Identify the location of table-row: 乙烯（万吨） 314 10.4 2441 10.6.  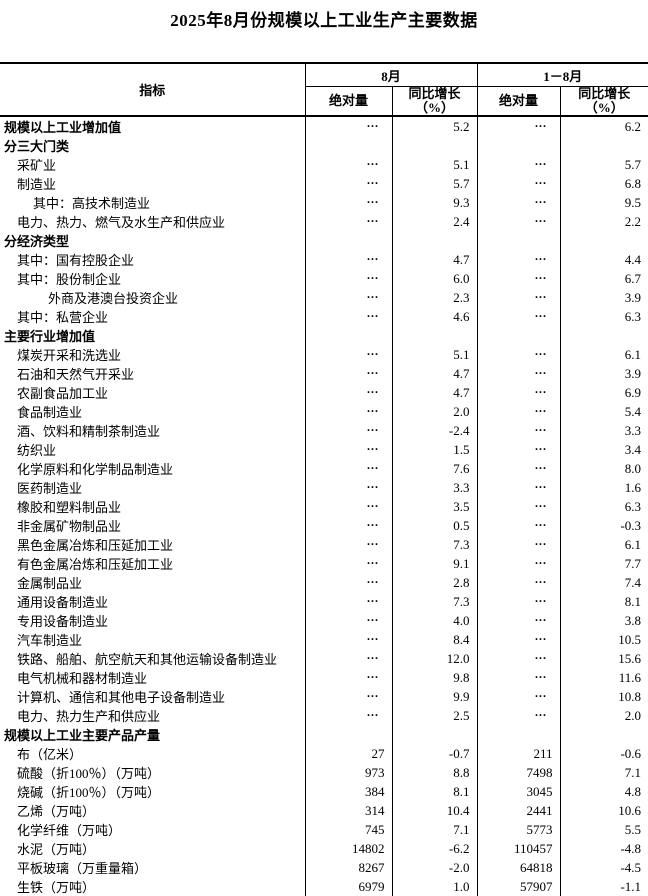
(324, 810).